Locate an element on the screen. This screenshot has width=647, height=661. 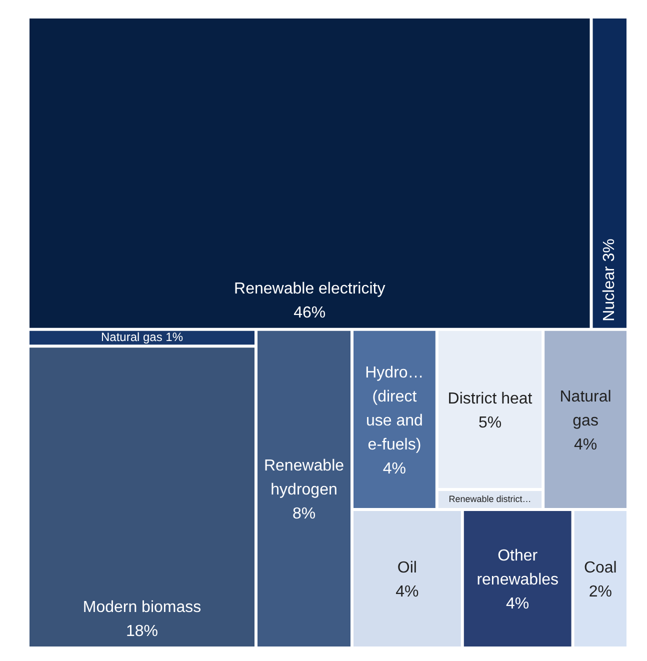
data-label: 1% is located at coordinates (175, 337).